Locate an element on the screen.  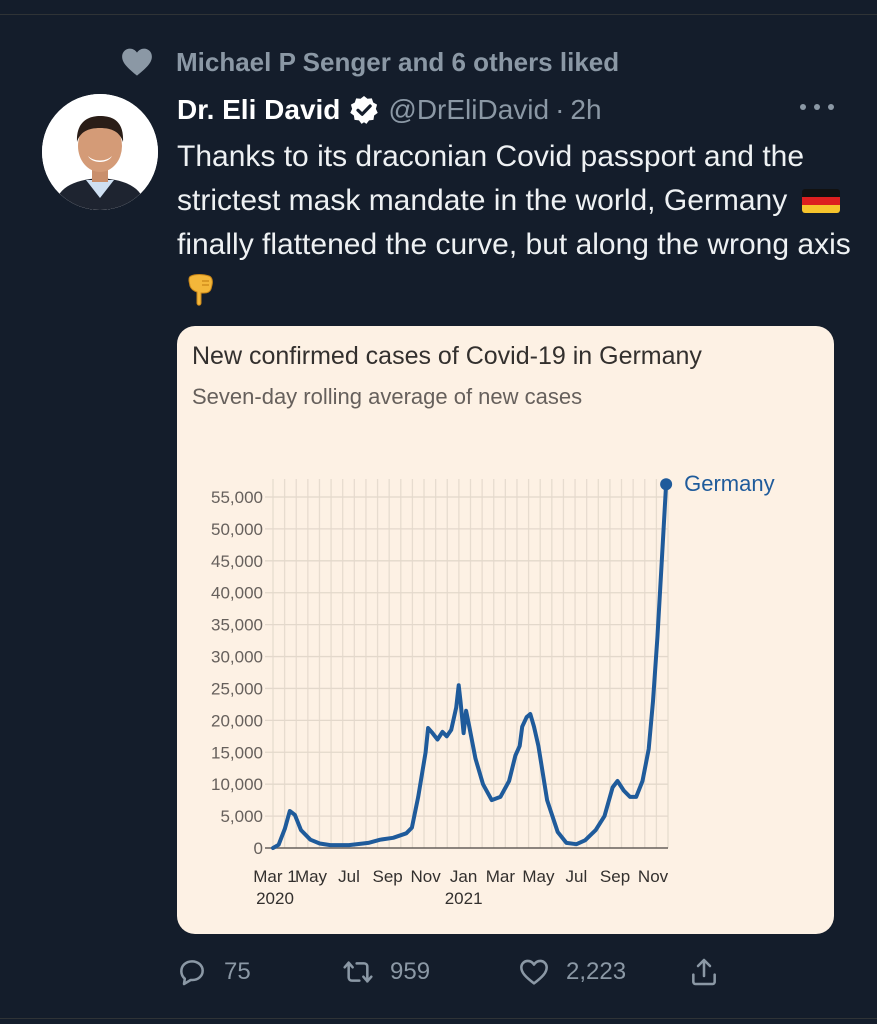
top-divider is located at coordinates (438, 14).